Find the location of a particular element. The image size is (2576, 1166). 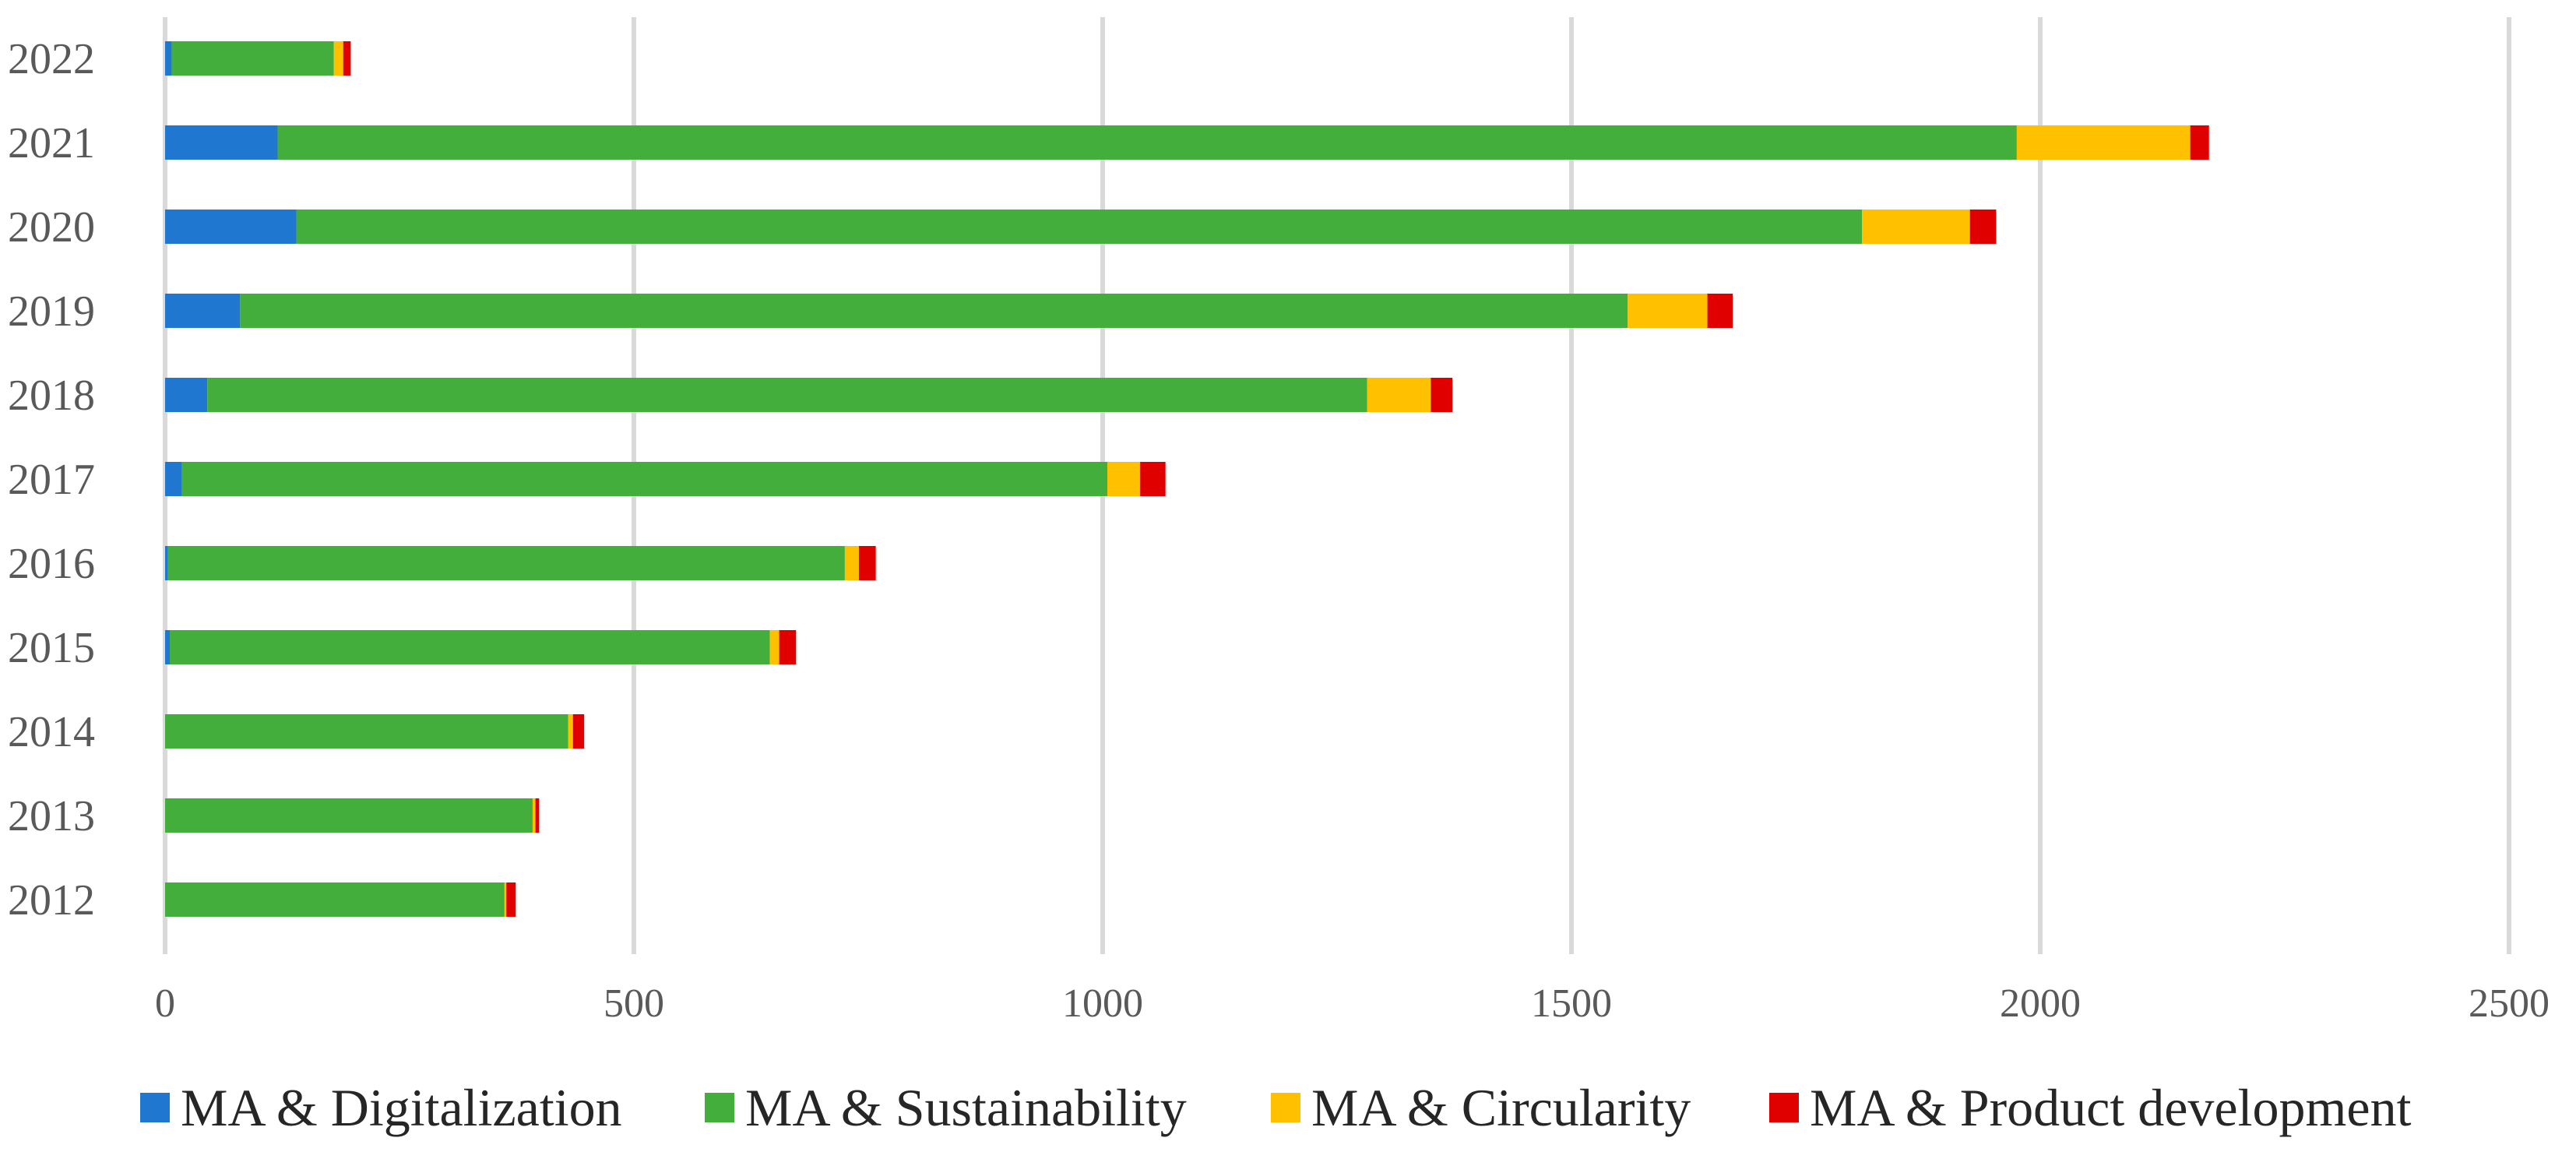

y-tick-label: 2017 is located at coordinates (51, 480).